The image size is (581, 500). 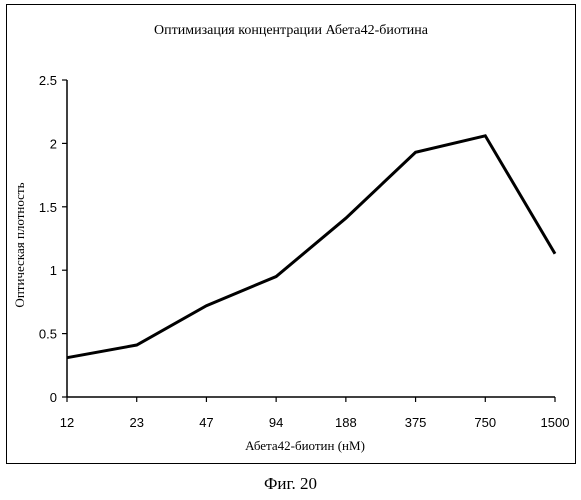 What do you see at coordinates (276, 422) in the screenshot?
I see `x-tick-label: 94` at bounding box center [276, 422].